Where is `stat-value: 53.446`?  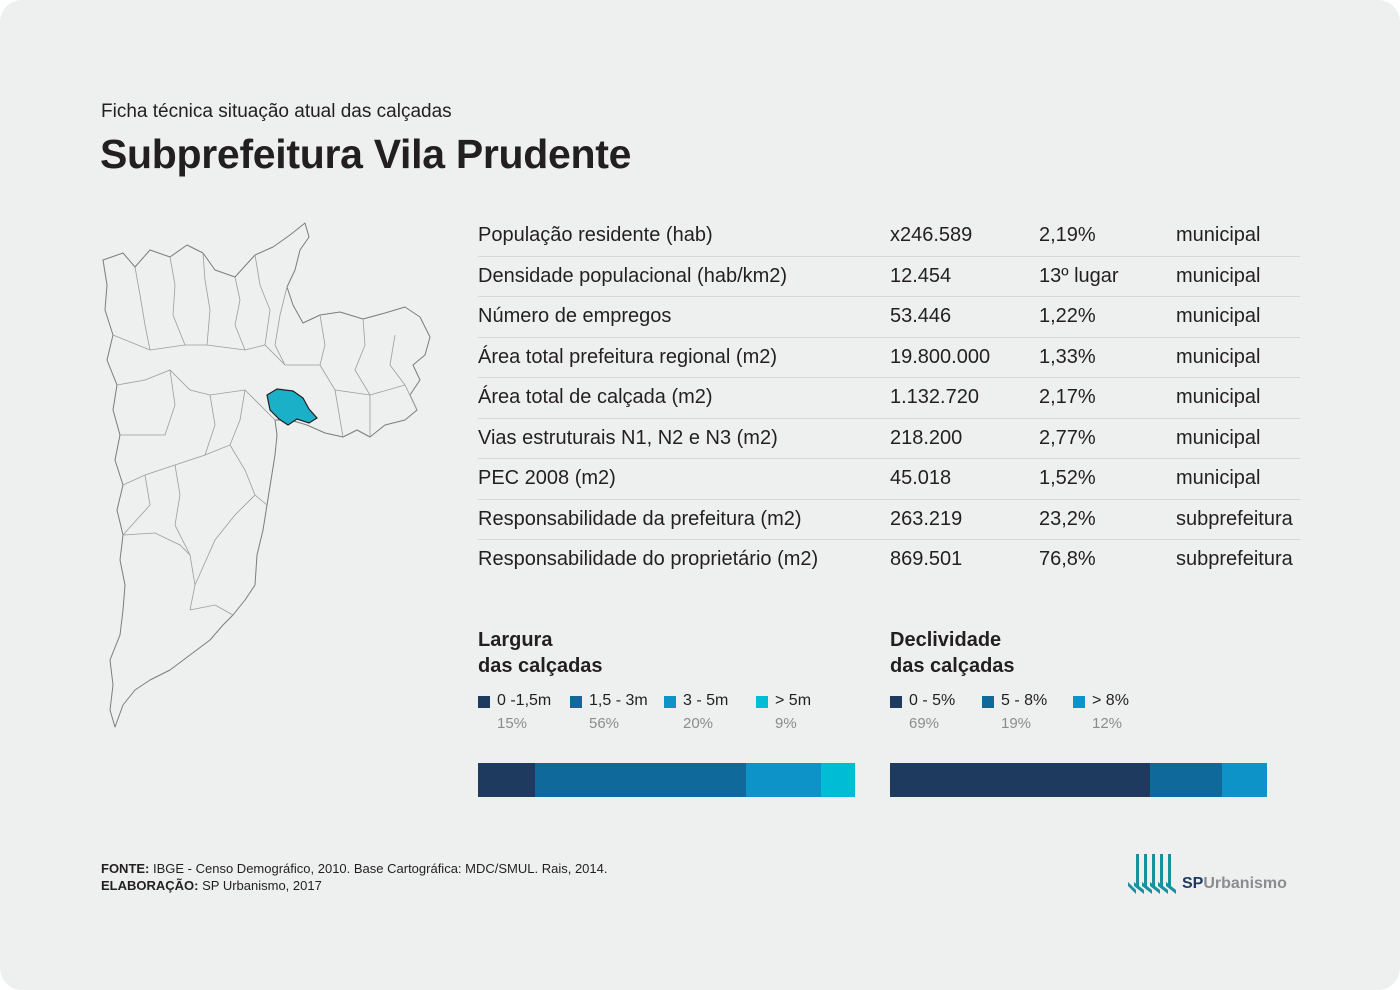 stat-value: 53.446 is located at coordinates (921, 316).